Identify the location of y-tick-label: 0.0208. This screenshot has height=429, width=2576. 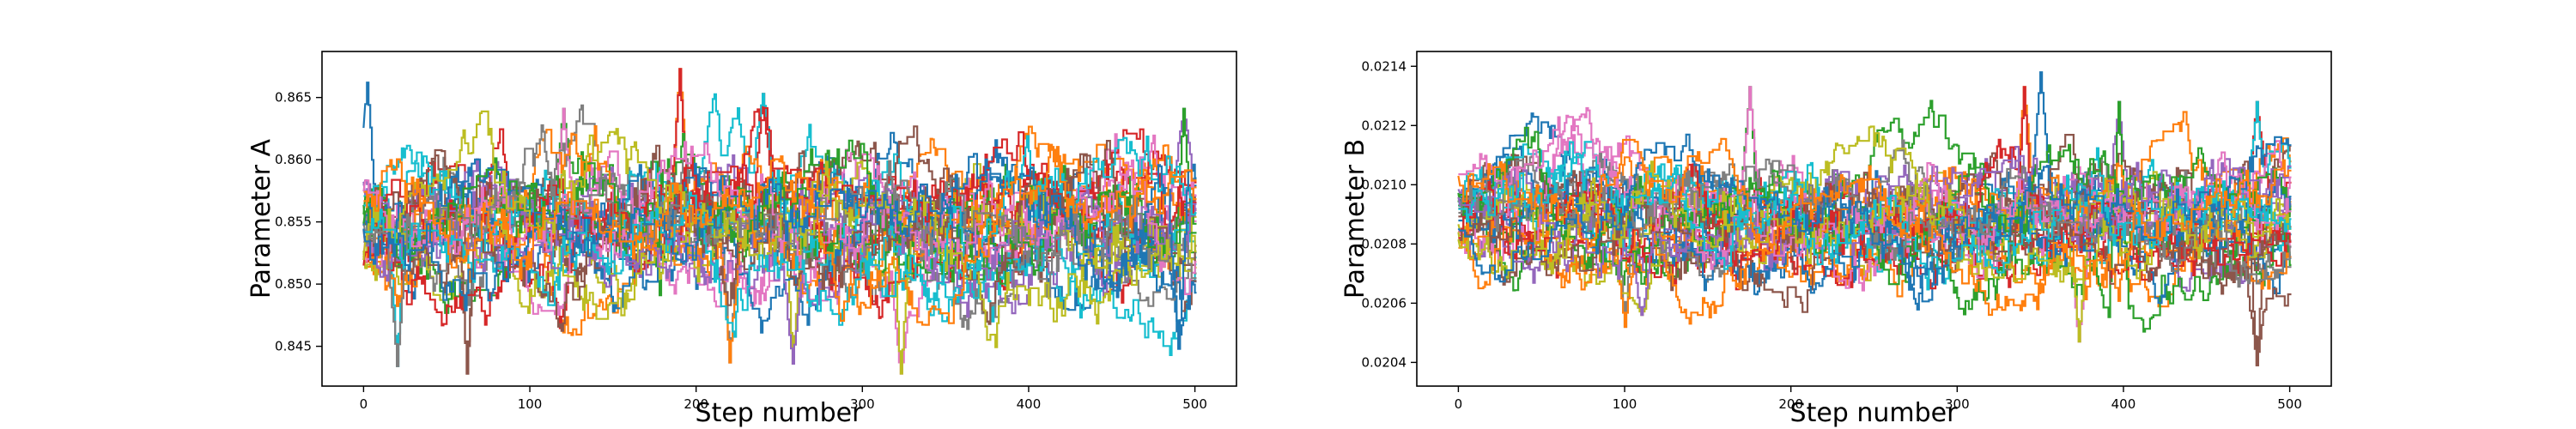
(1385, 244).